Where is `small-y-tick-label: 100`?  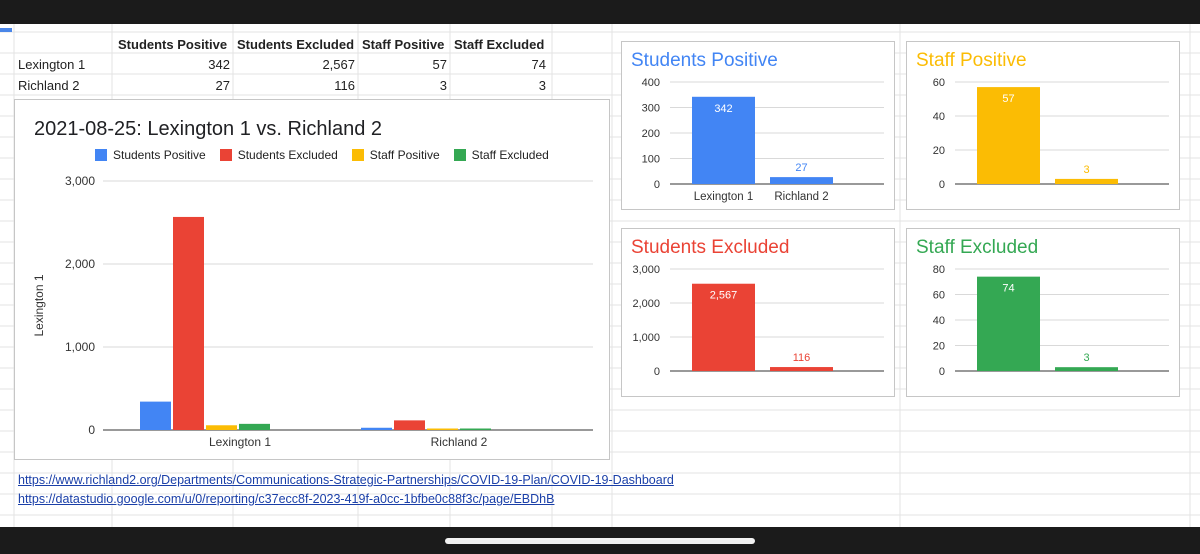
small-y-tick-label: 100 is located at coordinates (651, 160).